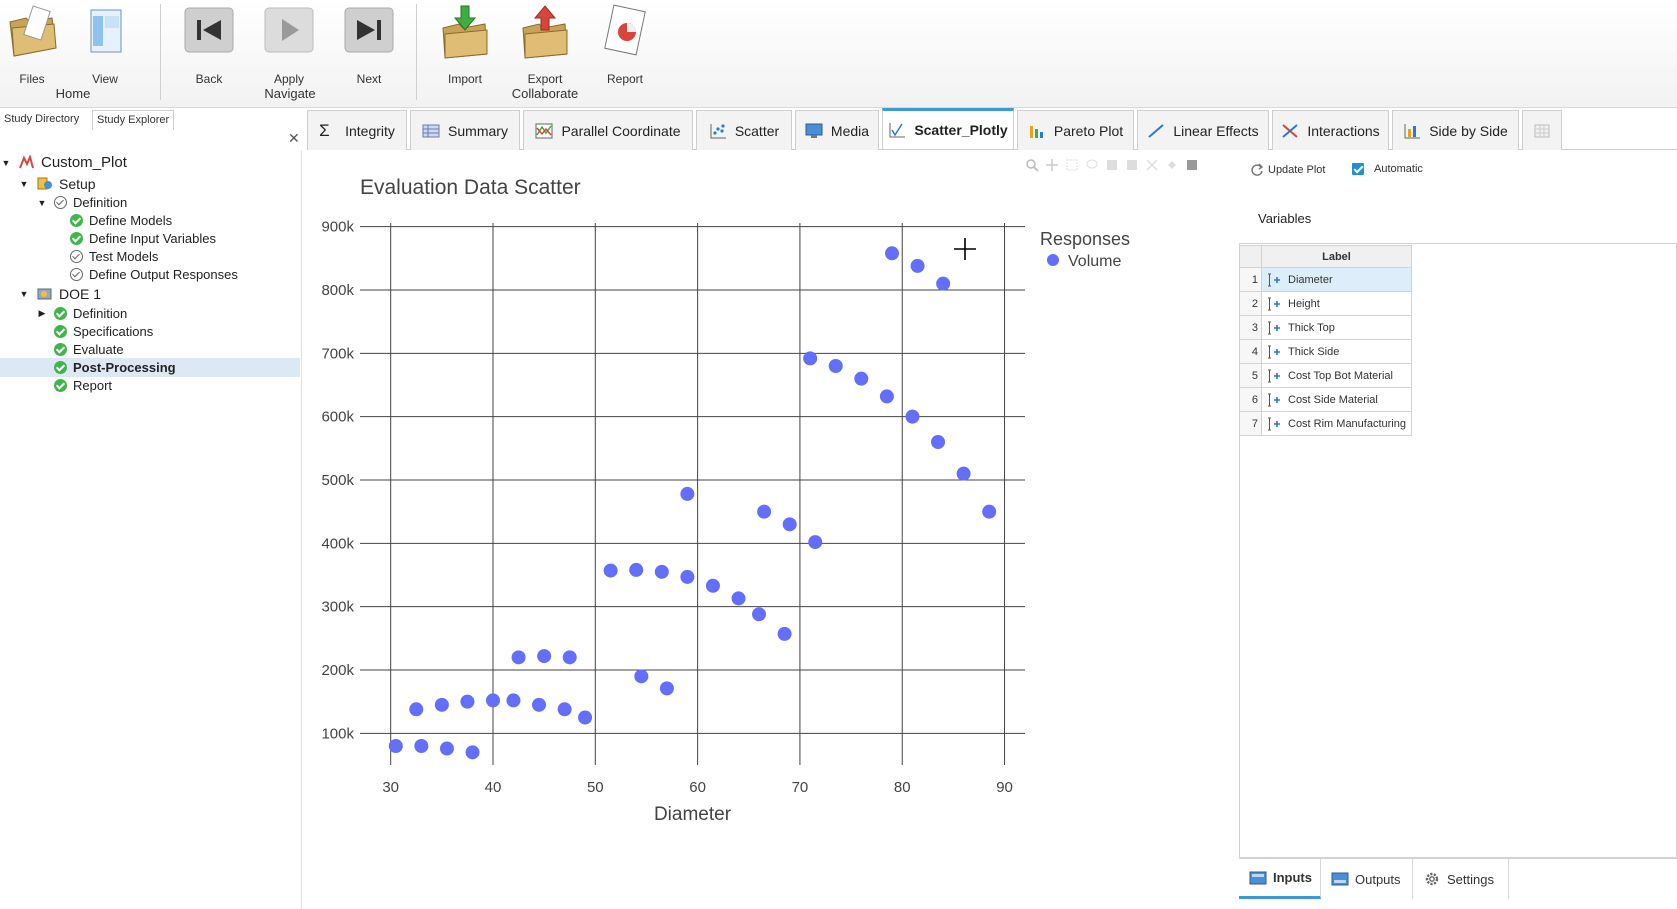 This screenshot has height=909, width=1677. I want to click on table-row: 3 Thick Top, so click(1325, 327).